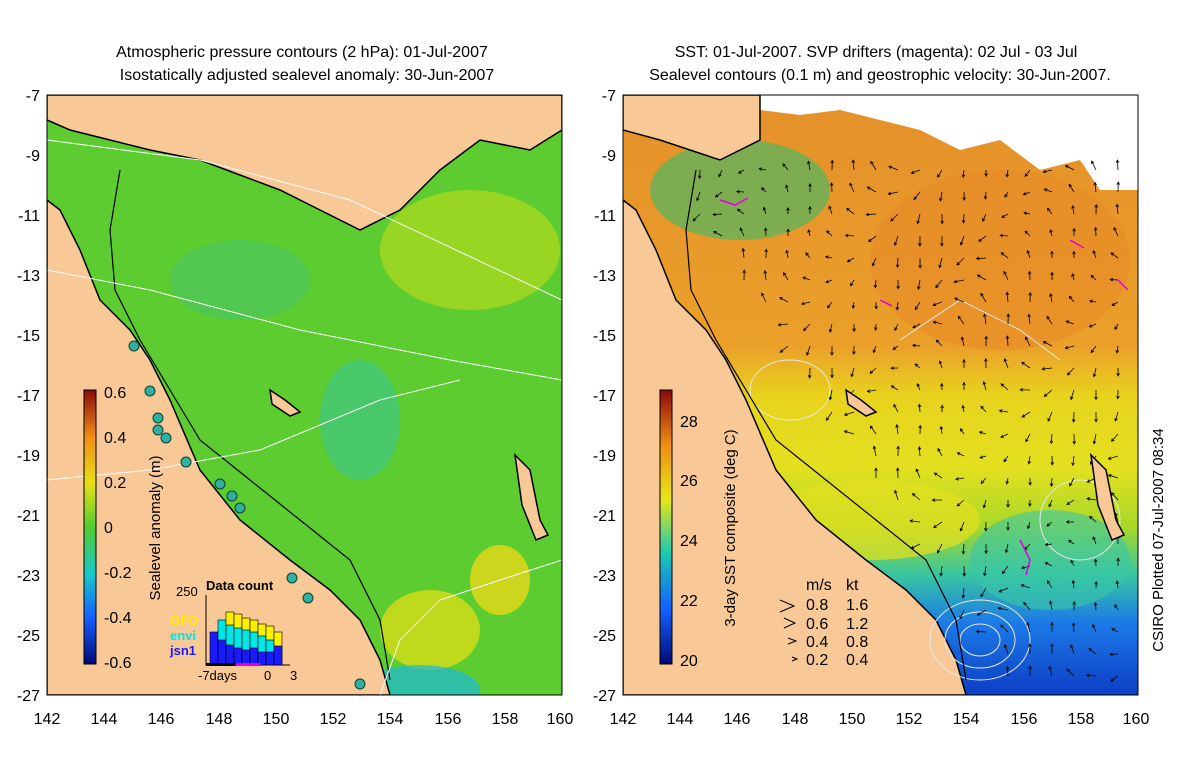 The image size is (1200, 780). I want to click on data-count-title: Data count, so click(240, 585).